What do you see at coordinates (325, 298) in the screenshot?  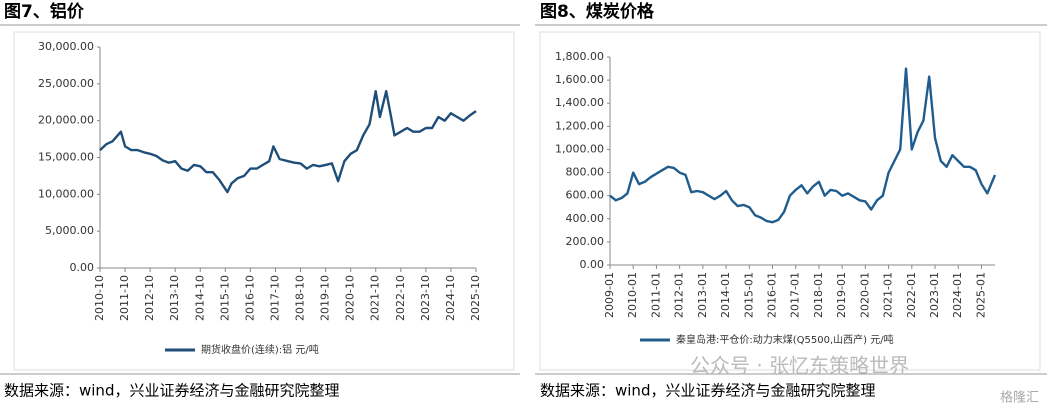 I see `x-tick-label: 2019-10` at bounding box center [325, 298].